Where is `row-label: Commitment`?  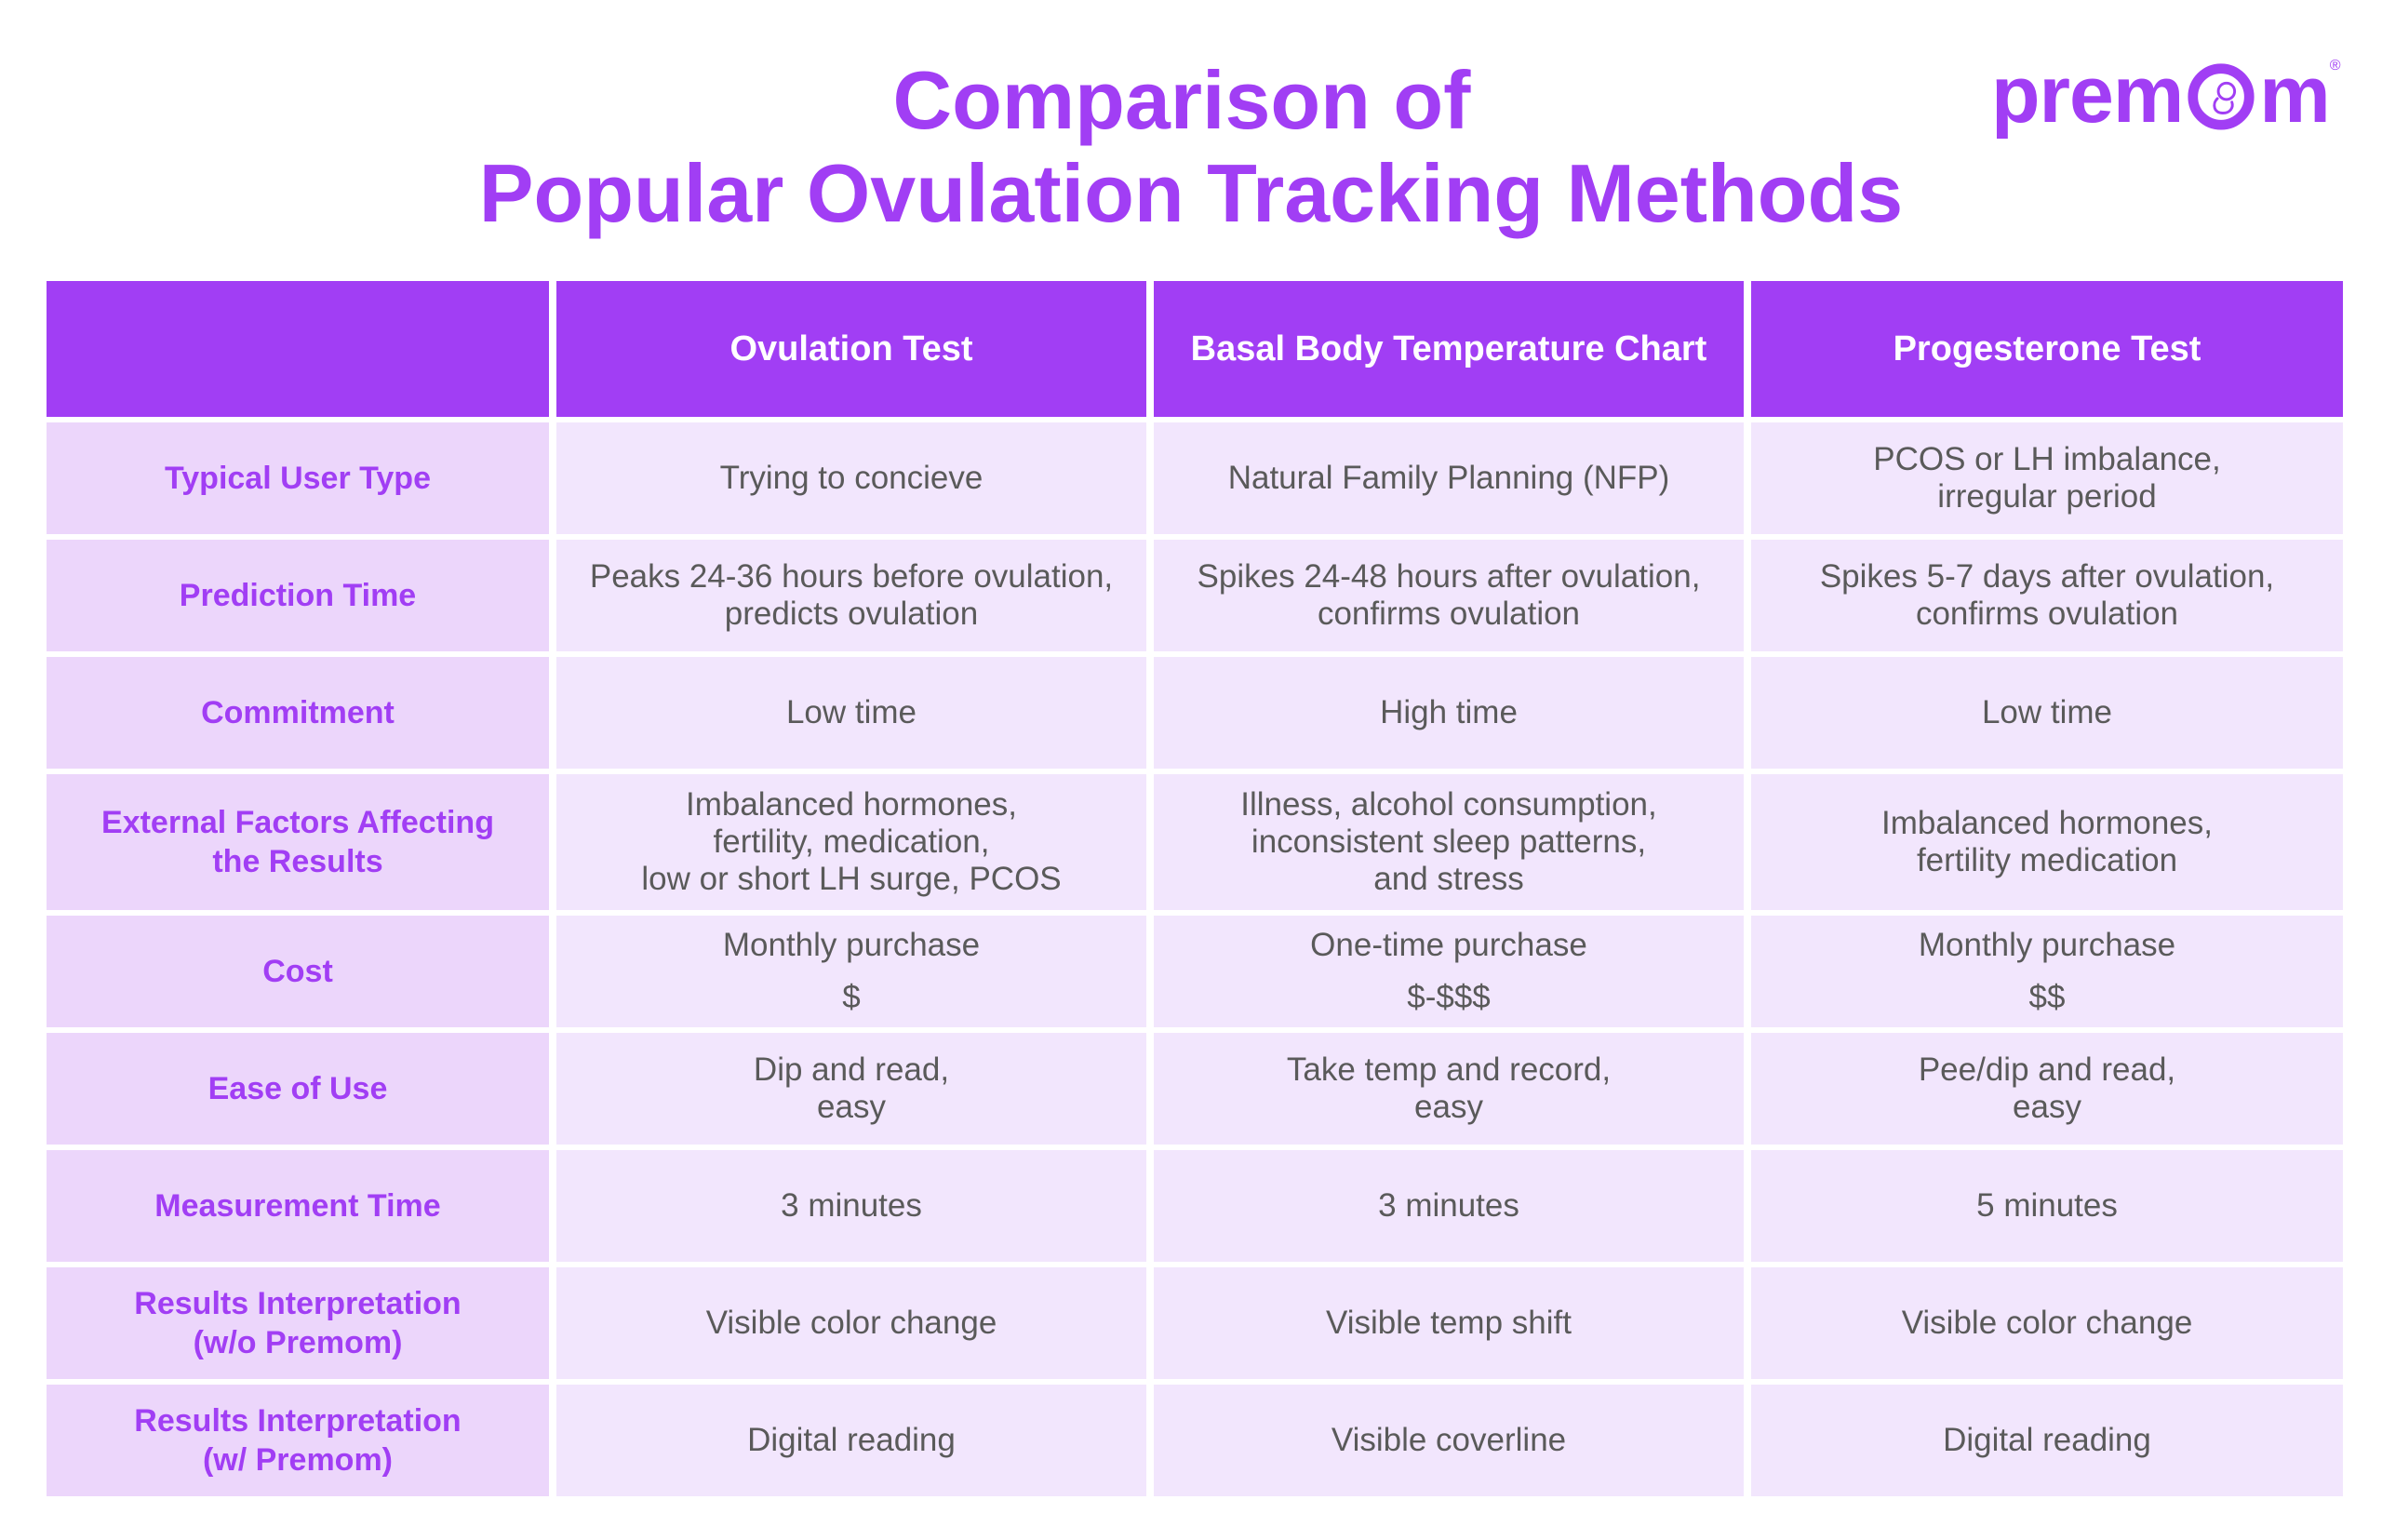 row-label: Commitment is located at coordinates (298, 713).